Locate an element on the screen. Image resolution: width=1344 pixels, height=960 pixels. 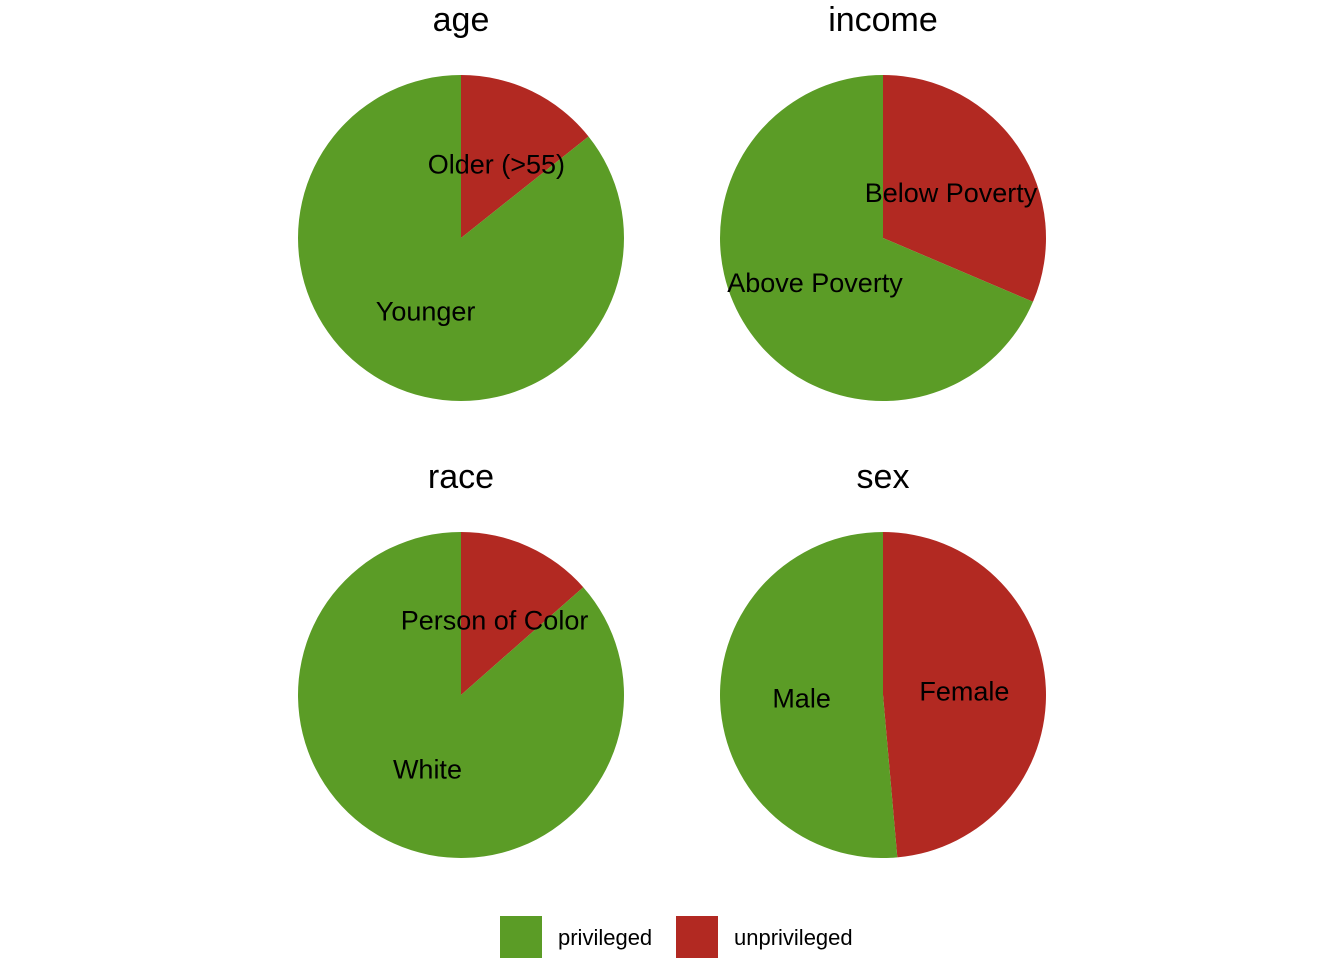
legend-swatch-privileged is located at coordinates (521, 937).